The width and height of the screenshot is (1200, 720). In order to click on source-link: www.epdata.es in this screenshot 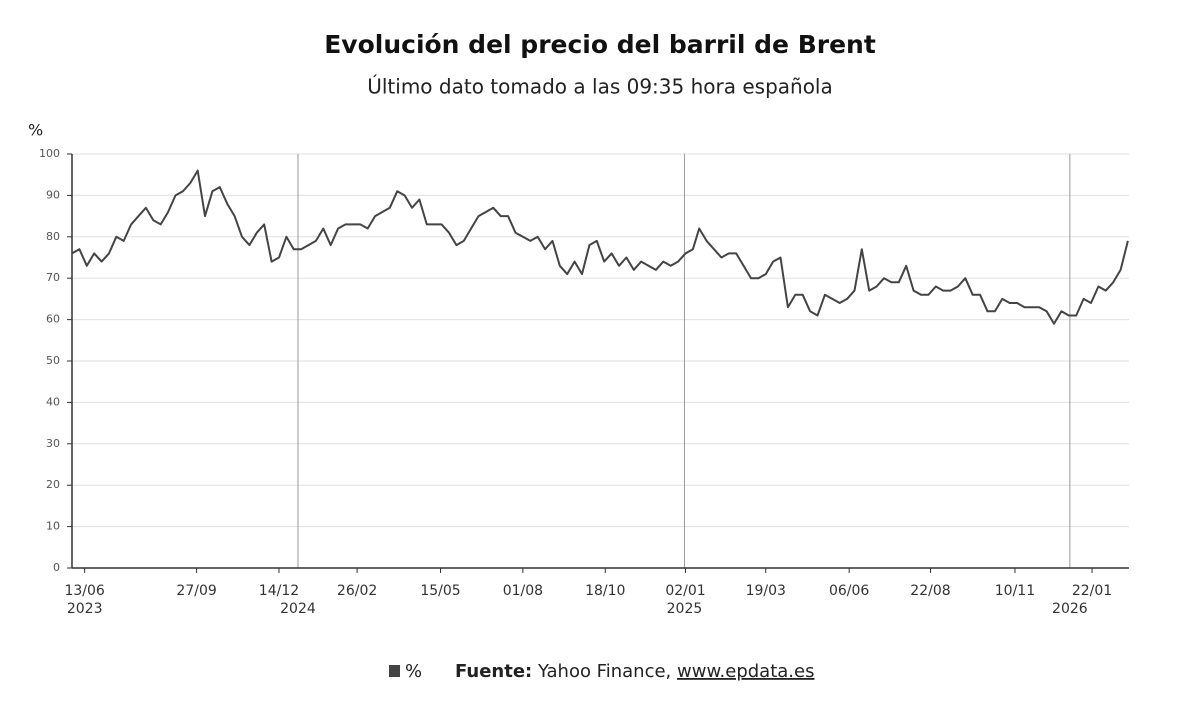, I will do `click(745, 671)`.